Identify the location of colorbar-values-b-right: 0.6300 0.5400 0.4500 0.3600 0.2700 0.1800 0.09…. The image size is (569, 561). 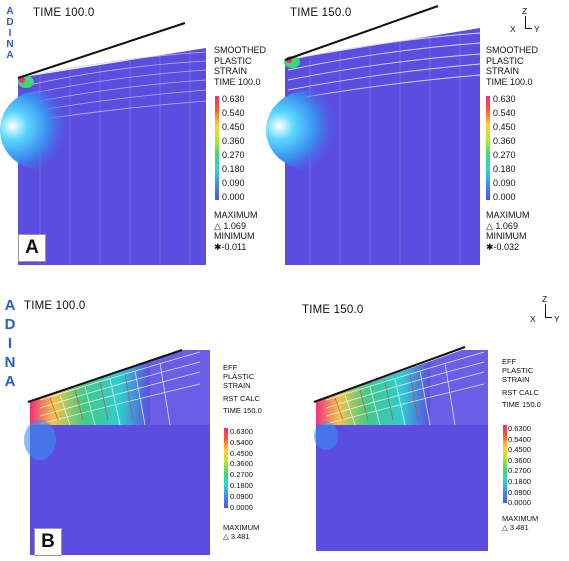
(519, 466).